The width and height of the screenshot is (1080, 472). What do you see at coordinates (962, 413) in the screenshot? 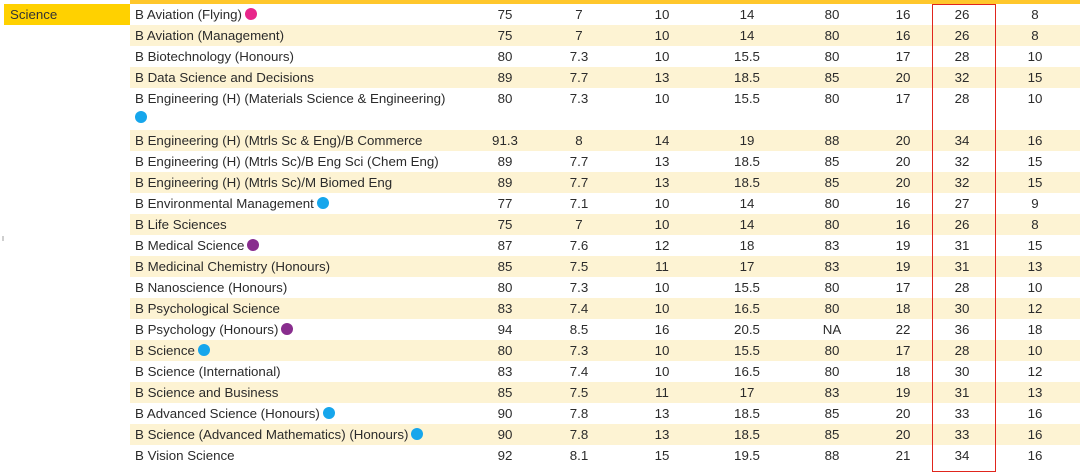
I see `value-cell: 33` at bounding box center [962, 413].